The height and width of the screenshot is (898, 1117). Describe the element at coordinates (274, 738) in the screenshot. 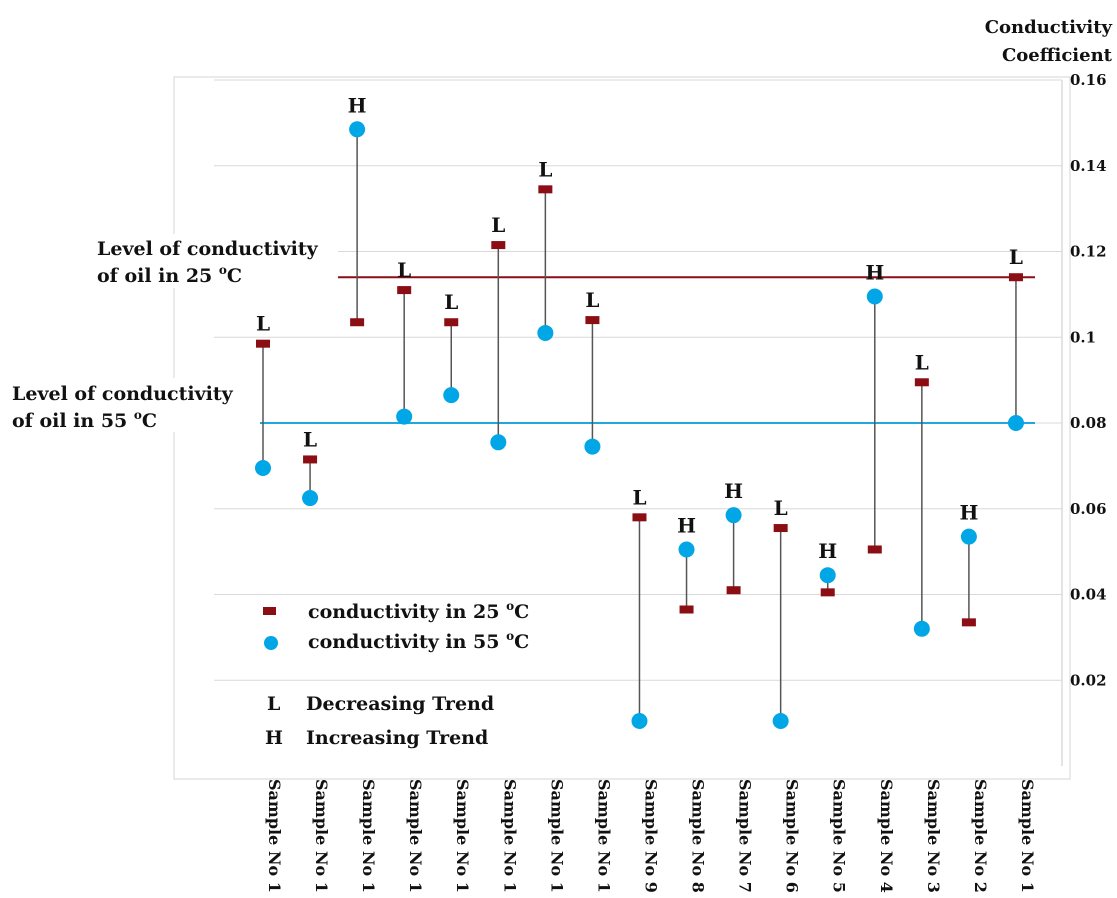

I see `legend-key-h-symbol: H` at that location.